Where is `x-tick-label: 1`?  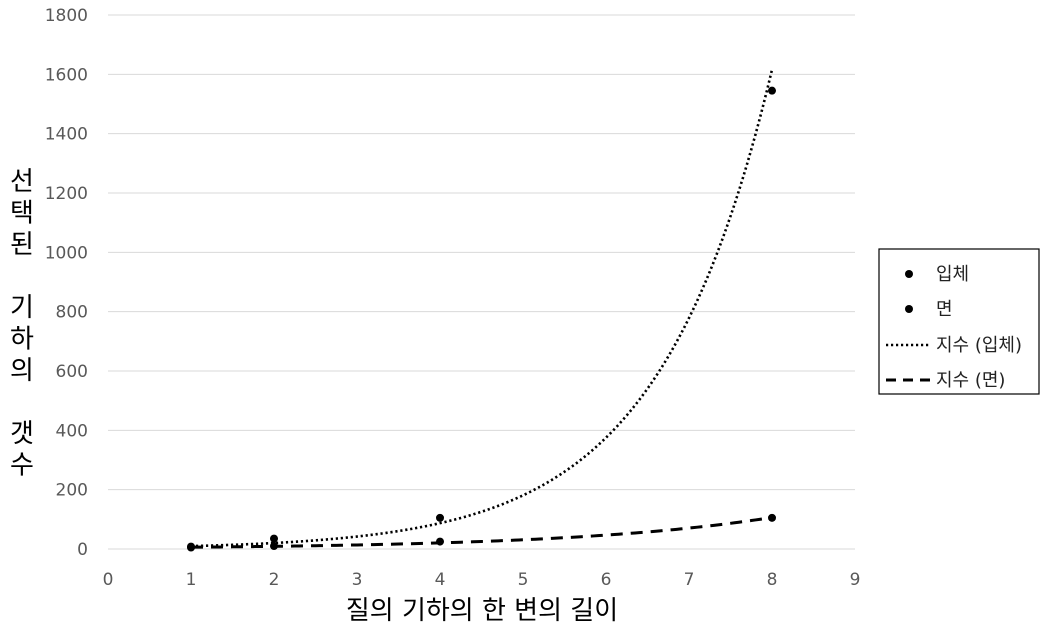 x-tick-label: 1 is located at coordinates (191, 580).